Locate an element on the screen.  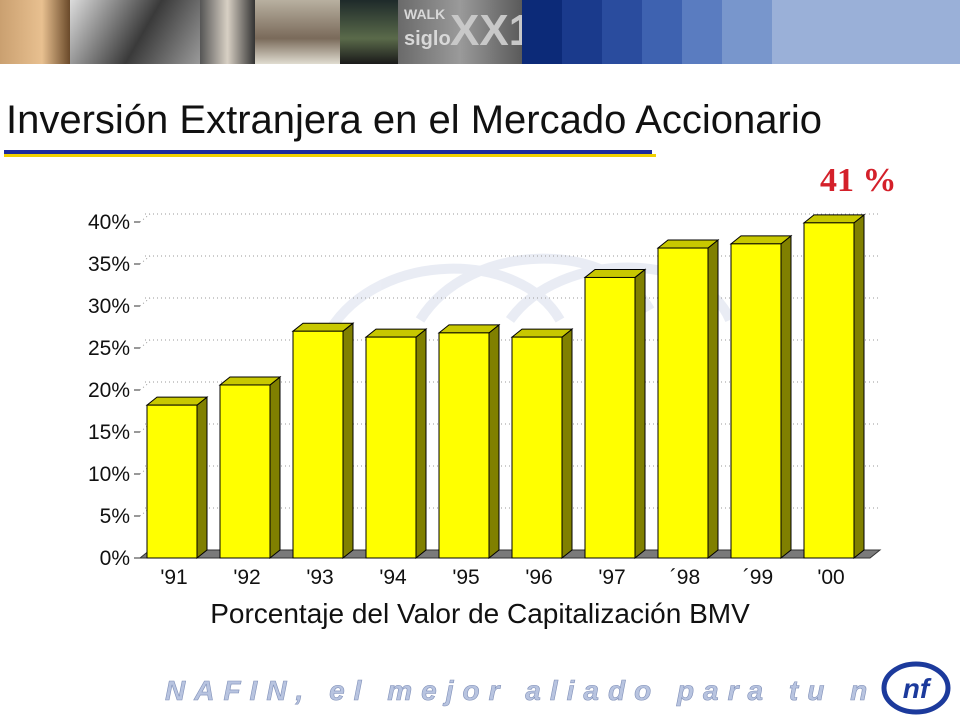
banner-photo-siglo is located at coordinates (460, 32).